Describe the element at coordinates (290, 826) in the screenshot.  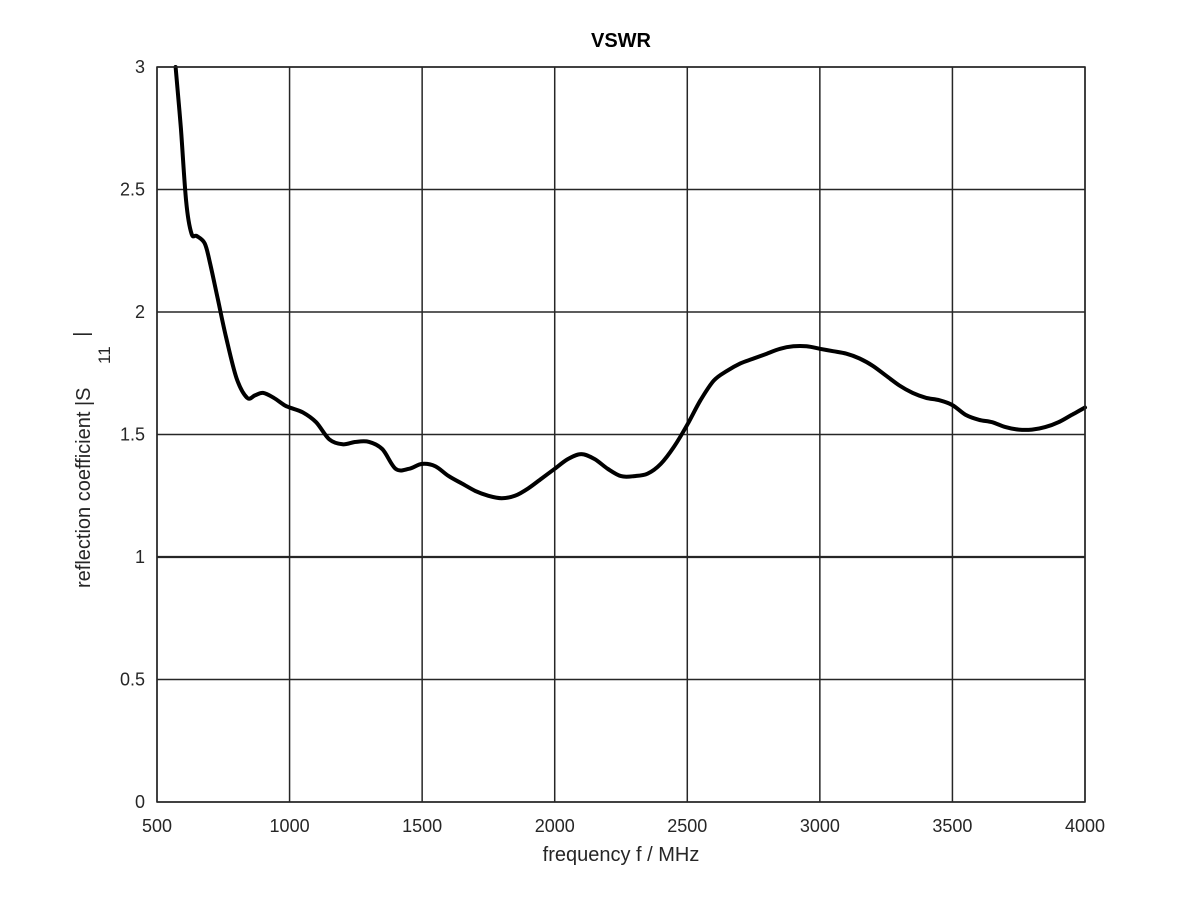
I see `x-tick-label: 1000` at that location.